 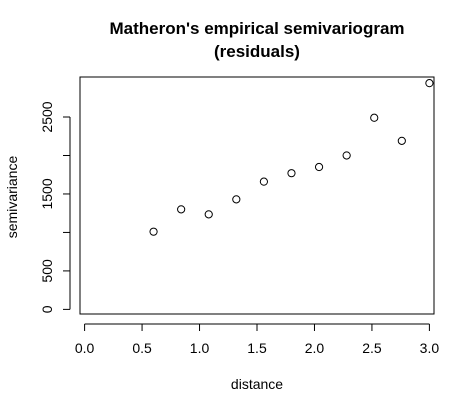 What do you see at coordinates (257, 51) in the screenshot?
I see `chart-title-line-2: (residuals)` at bounding box center [257, 51].